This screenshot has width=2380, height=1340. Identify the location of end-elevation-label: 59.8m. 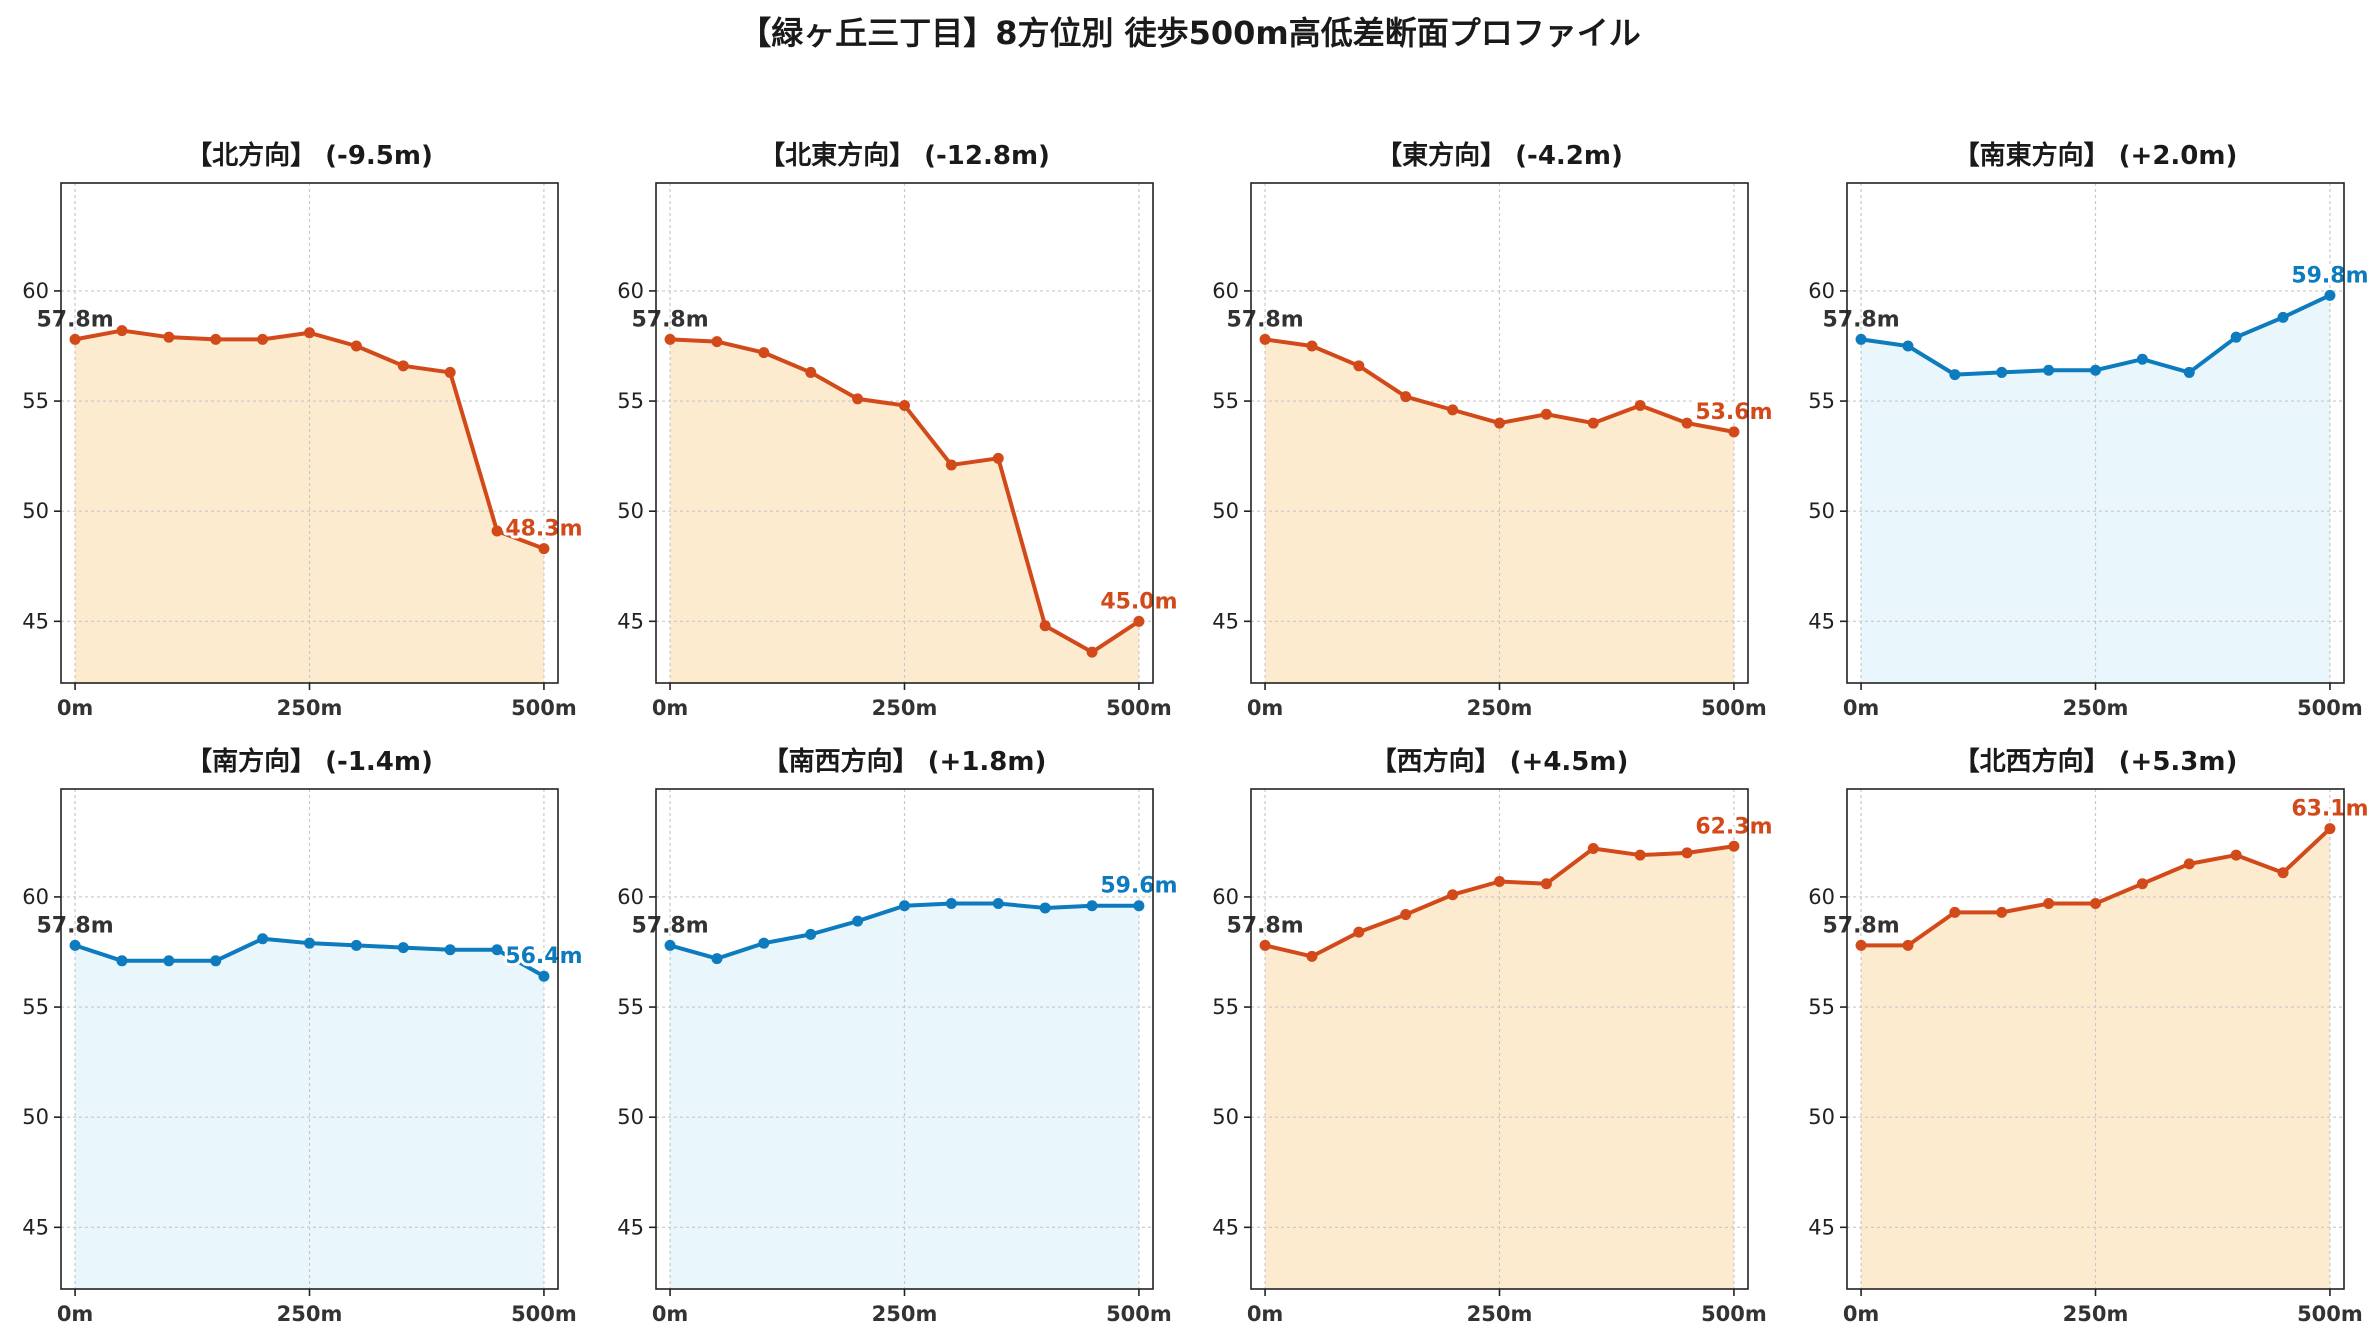
(2329, 275).